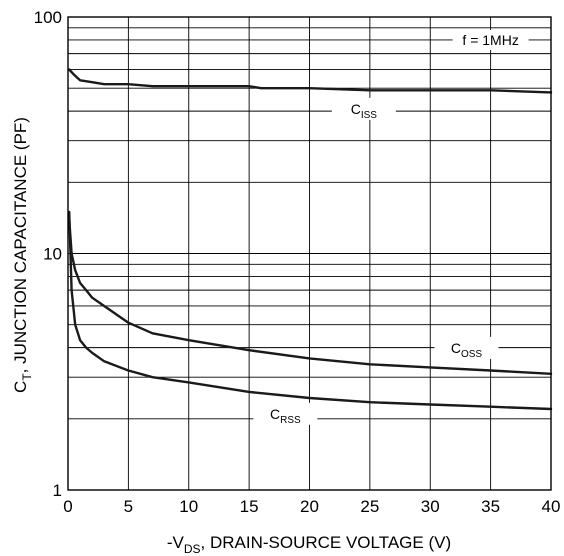 This screenshot has height=556, width=564. I want to click on x-tick-label: 0, so click(67, 506).